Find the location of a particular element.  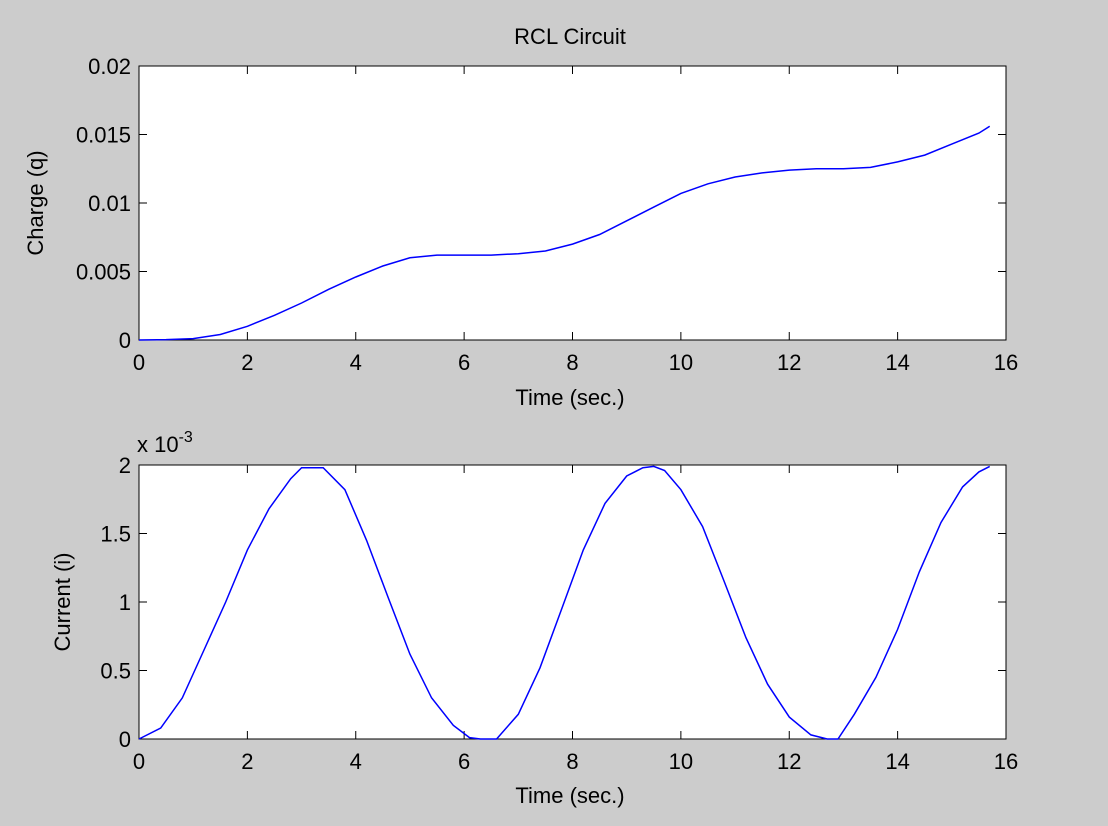

y-tick-label: 2 is located at coordinates (125, 465).